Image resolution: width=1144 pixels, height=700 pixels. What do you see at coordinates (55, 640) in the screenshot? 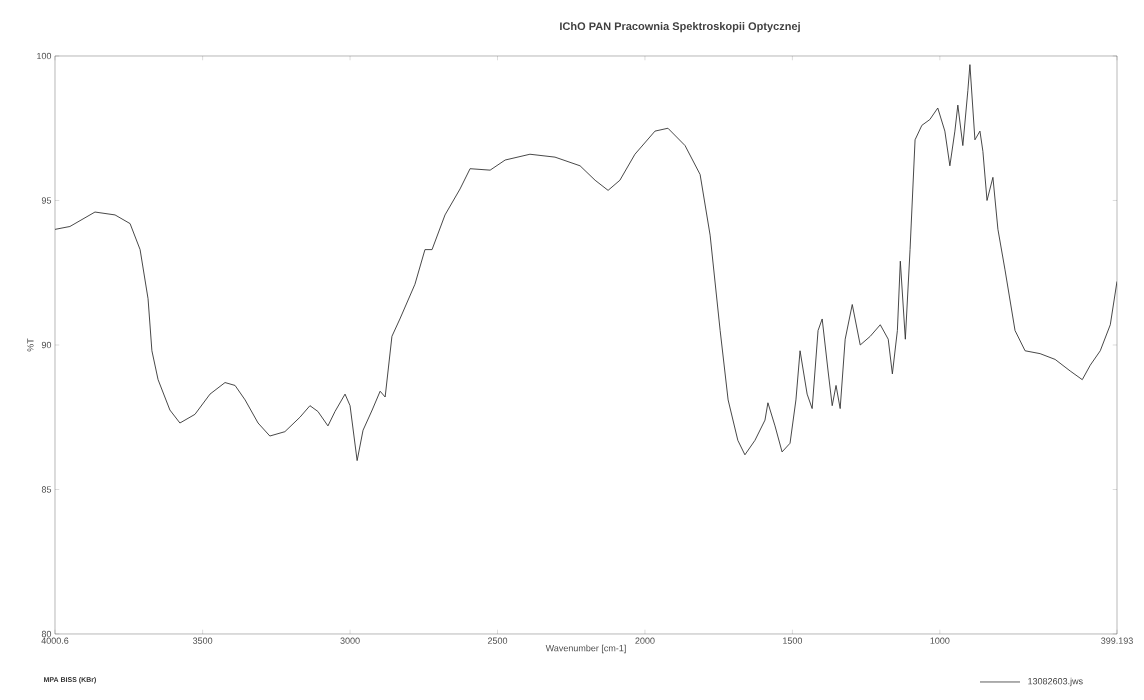
I see `x-tick-label: 4000.6` at bounding box center [55, 640].